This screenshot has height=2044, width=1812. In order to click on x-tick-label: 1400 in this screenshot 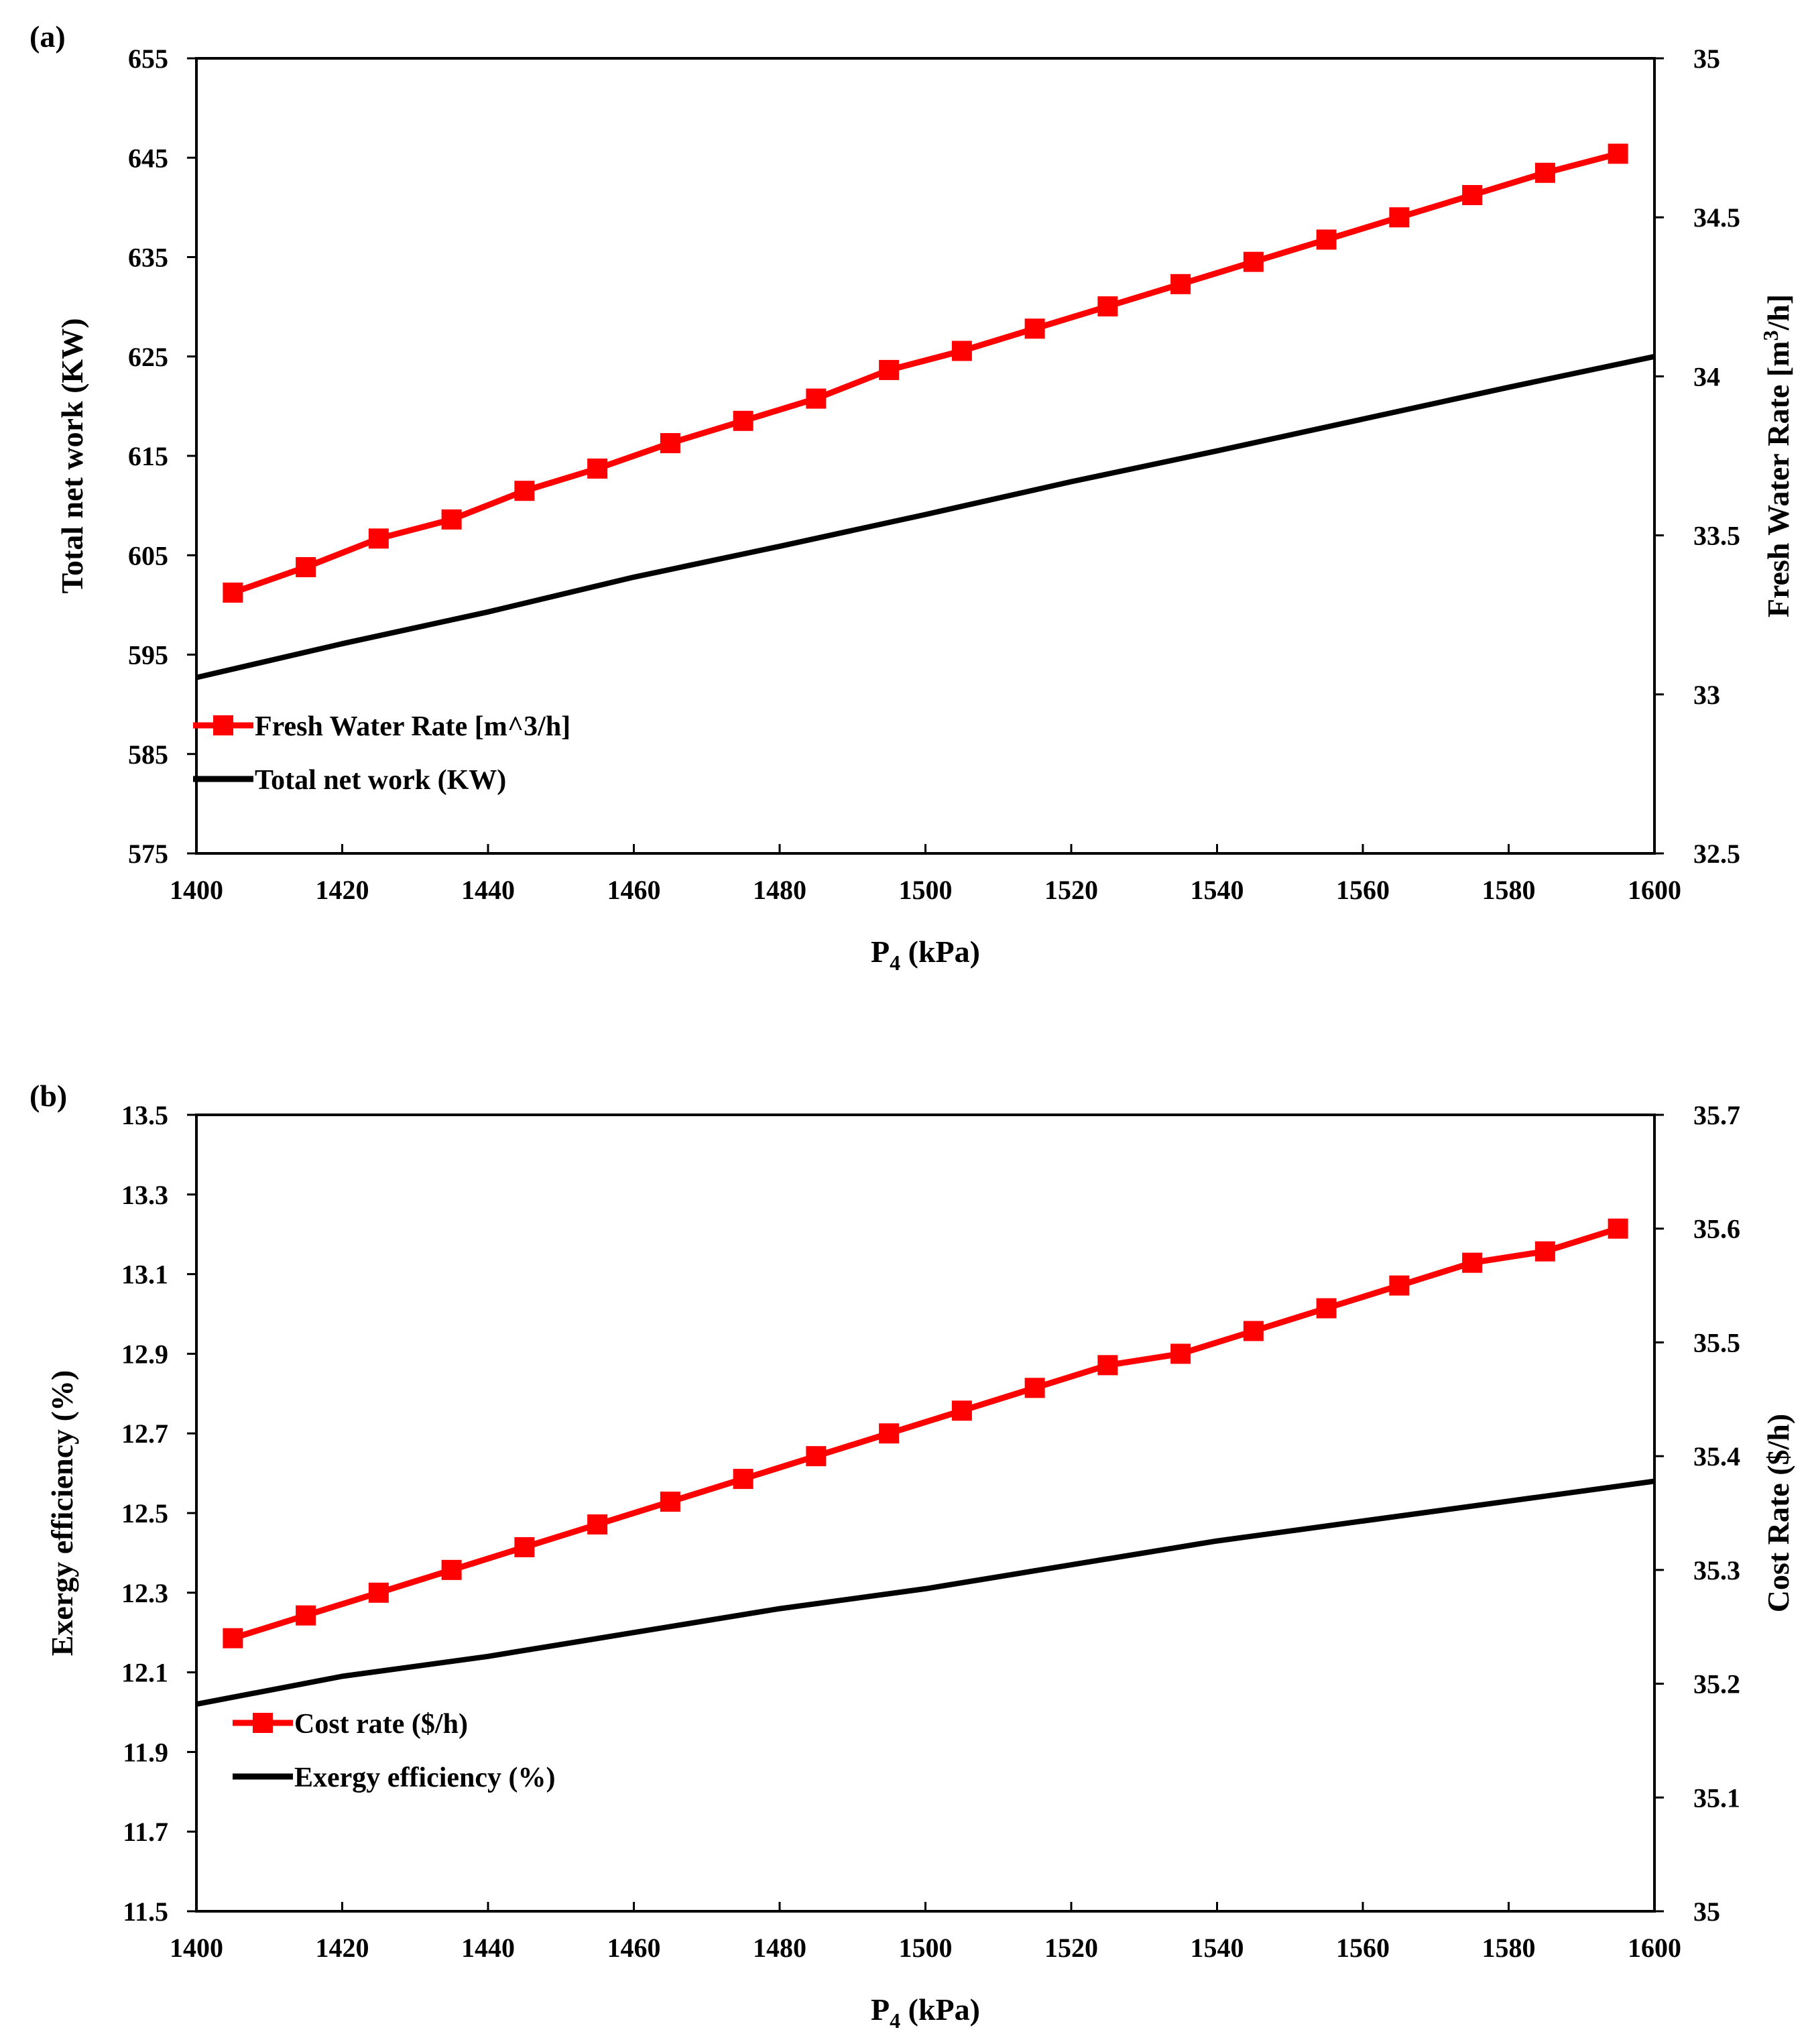, I will do `click(196, 890)`.